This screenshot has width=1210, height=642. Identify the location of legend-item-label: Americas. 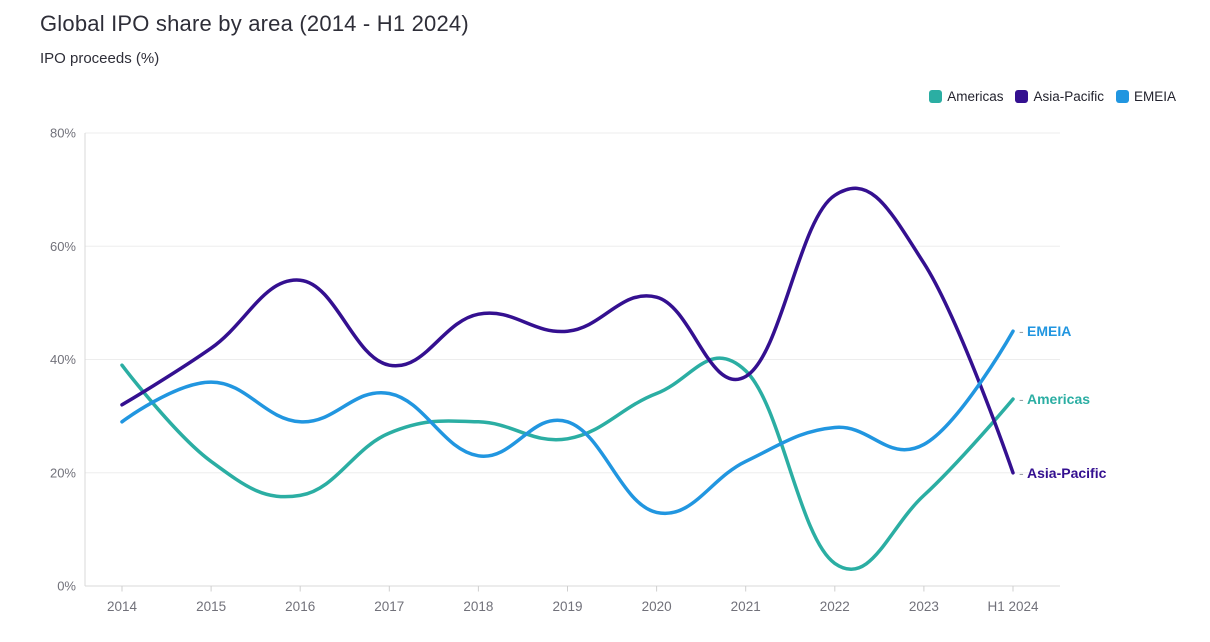
(975, 96).